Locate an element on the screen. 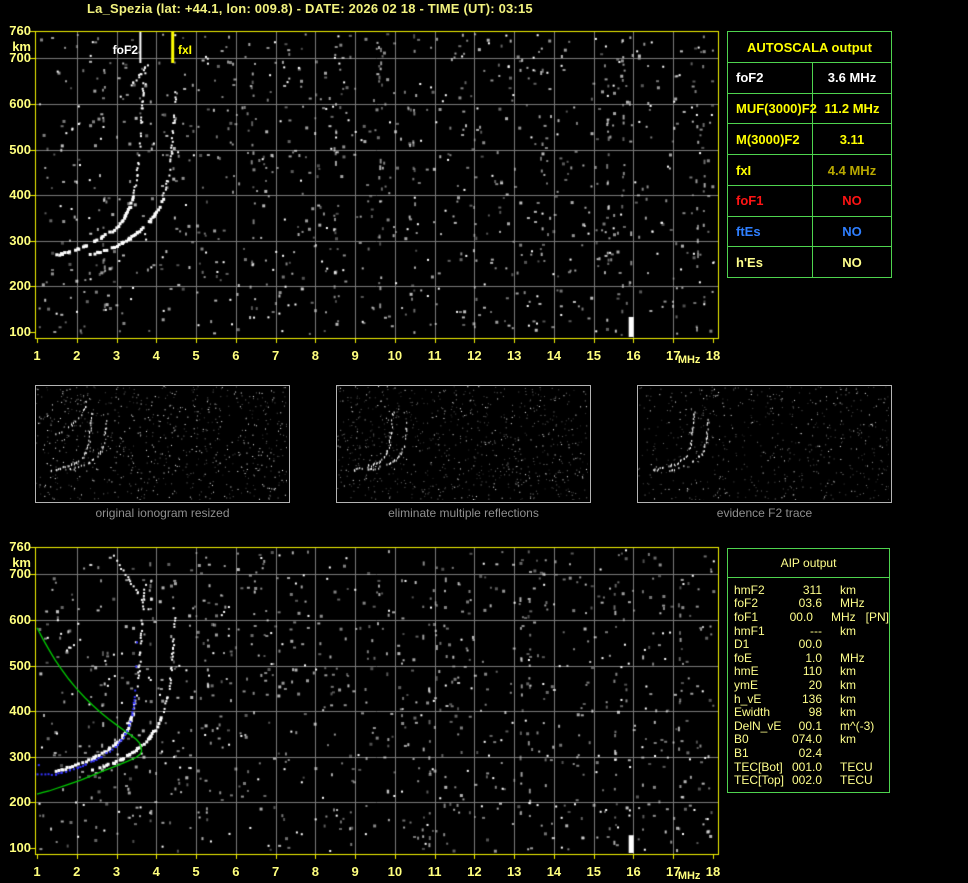  parameter-name: h'Es is located at coordinates (770, 262).